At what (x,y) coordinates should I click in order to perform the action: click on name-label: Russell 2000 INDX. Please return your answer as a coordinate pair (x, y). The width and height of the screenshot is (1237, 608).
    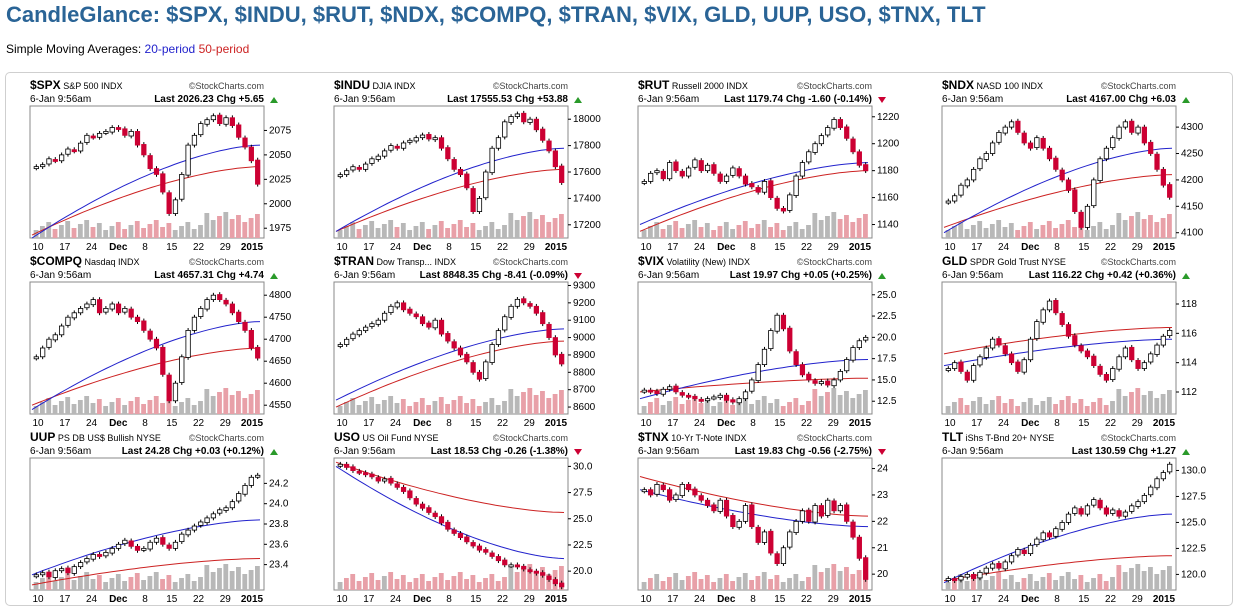
    Looking at the image, I should click on (708, 86).